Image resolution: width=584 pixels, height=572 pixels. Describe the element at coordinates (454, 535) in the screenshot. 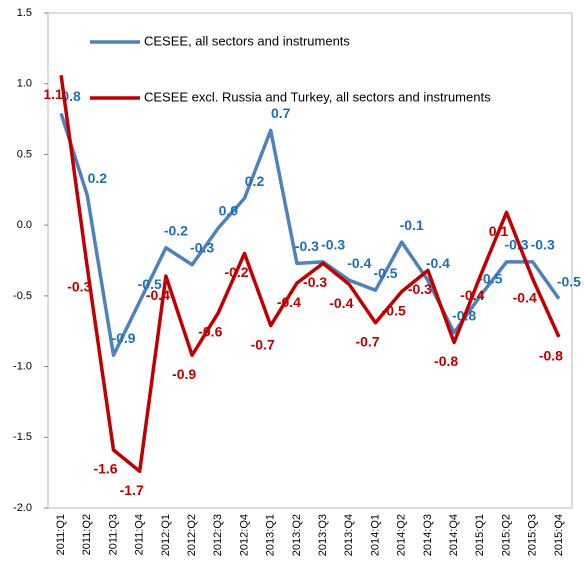

I see `x-tick-label: 2014:Q4` at that location.